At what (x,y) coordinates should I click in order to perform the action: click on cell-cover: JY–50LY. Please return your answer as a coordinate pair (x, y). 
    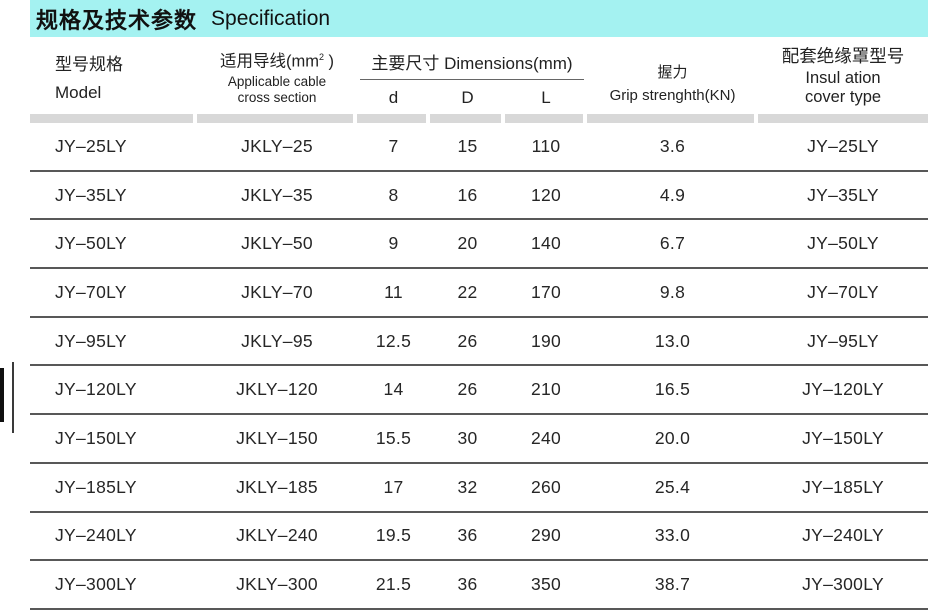
    Looking at the image, I should click on (843, 243).